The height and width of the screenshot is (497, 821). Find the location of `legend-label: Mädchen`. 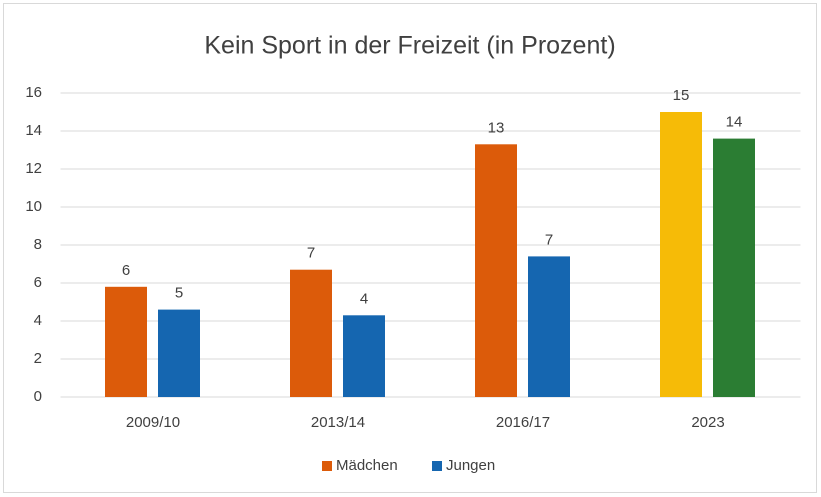

legend-label: Mädchen is located at coordinates (367, 465).